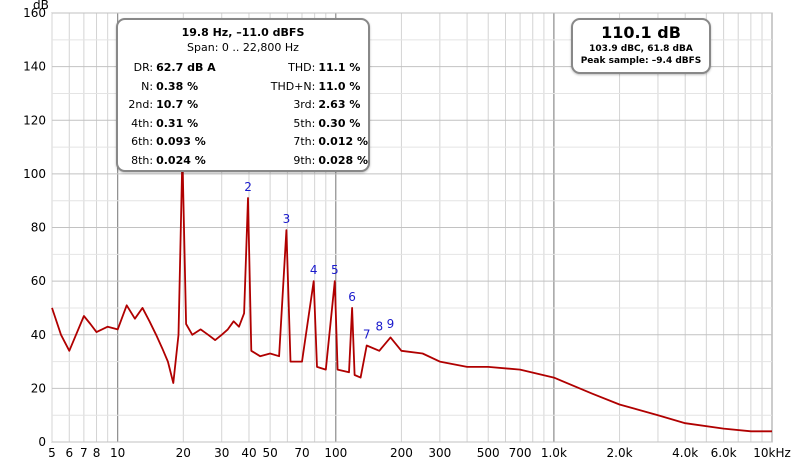 This screenshot has height=464, width=800. Describe the element at coordinates (52, 453) in the screenshot. I see `x-tick-label: 5` at that location.